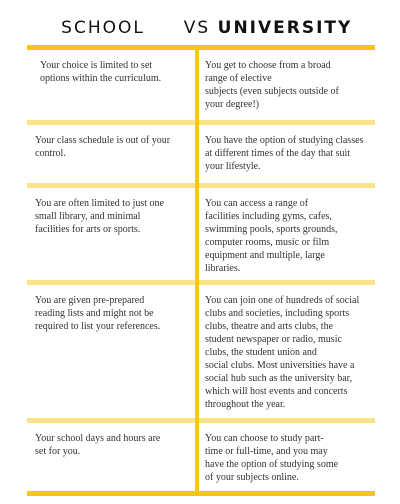  Describe the element at coordinates (103, 28) in the screenshot. I see `header-school: SCHOOL` at that location.